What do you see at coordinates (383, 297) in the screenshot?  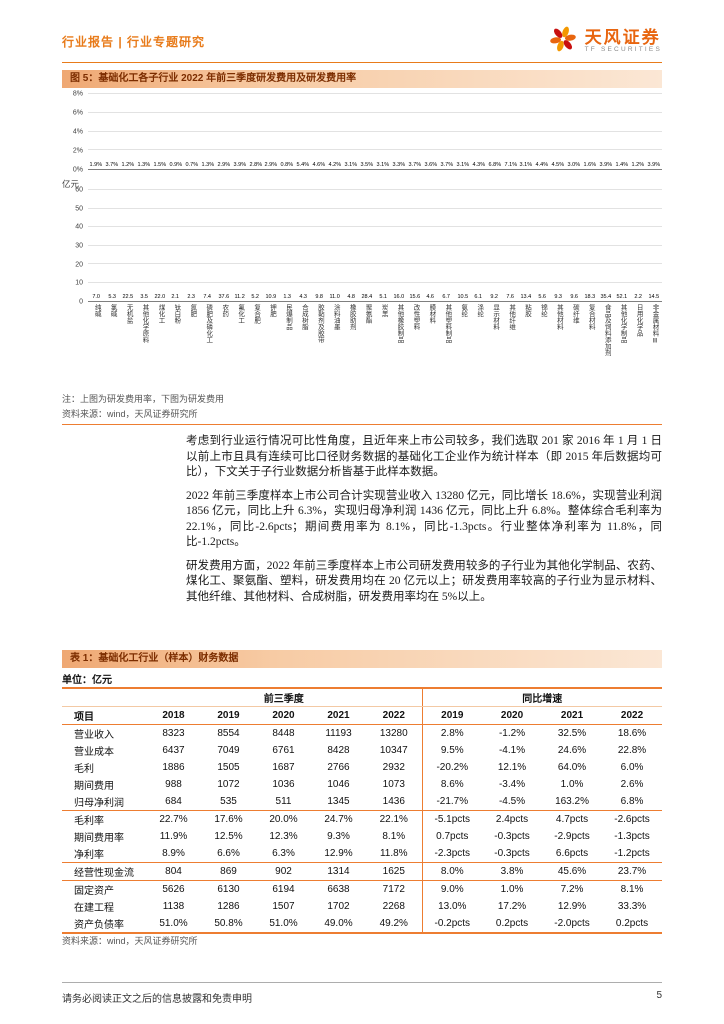 I see `bar-data-label: 5.1` at bounding box center [383, 297].